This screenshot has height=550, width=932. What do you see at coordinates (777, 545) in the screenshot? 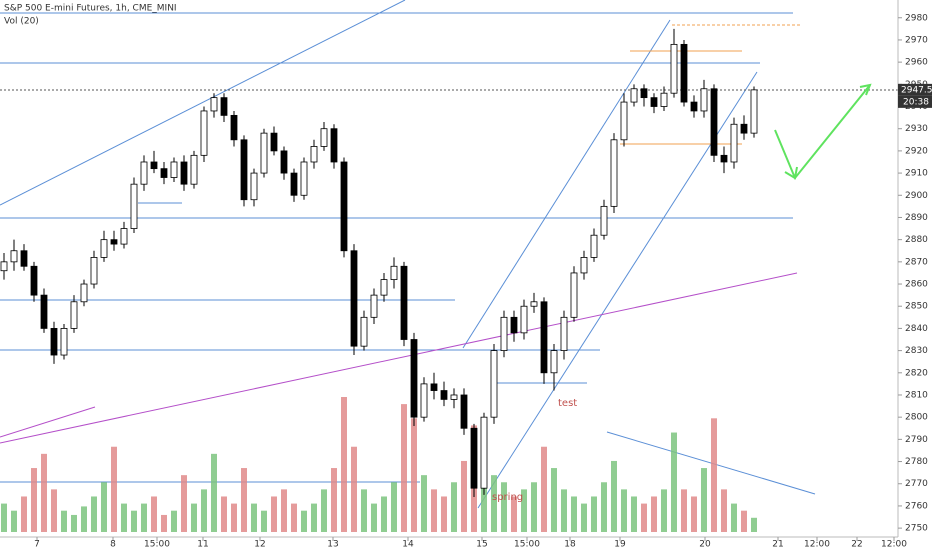
I see `x-tick-label: 21` at bounding box center [777, 545].